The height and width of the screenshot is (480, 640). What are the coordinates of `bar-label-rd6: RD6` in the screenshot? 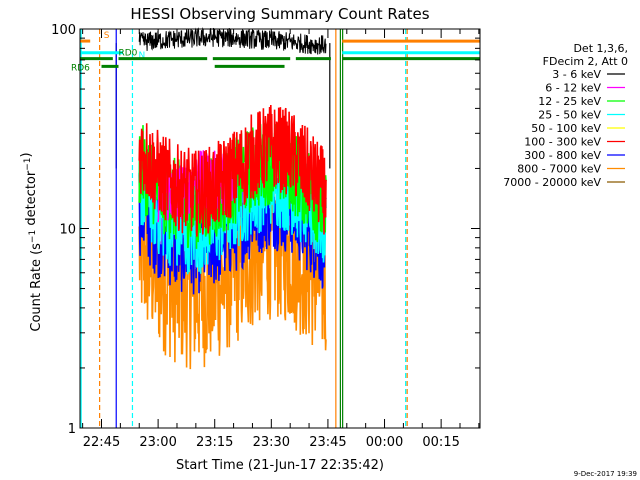 It's located at (80, 68).